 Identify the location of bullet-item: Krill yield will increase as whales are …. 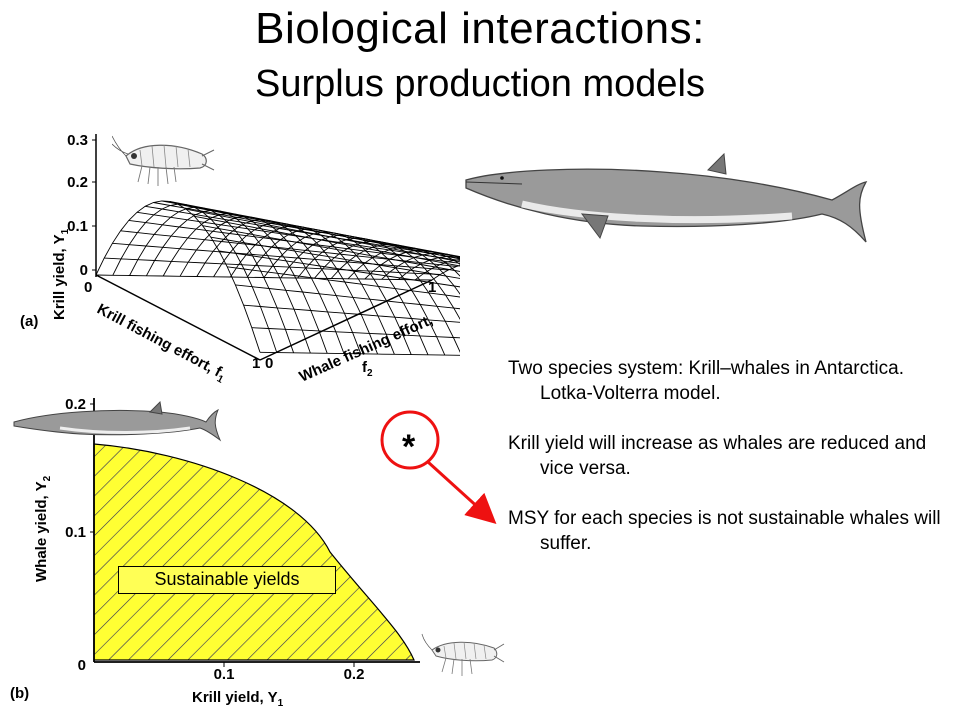
(717, 456).